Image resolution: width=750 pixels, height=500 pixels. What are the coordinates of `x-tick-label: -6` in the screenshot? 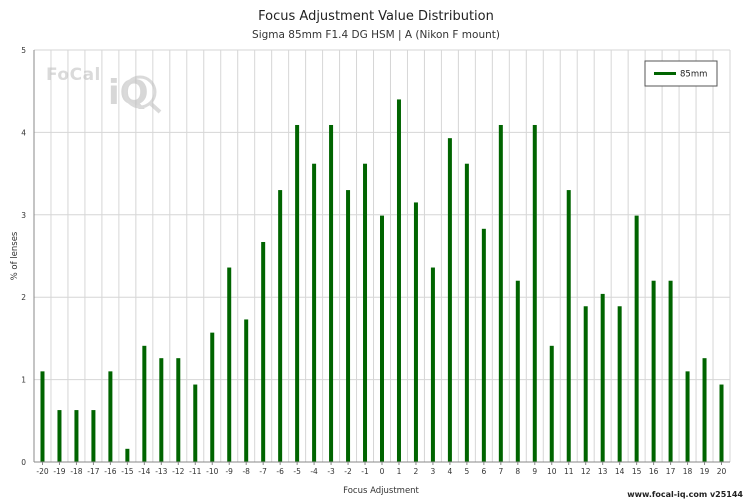 It's located at (280, 471).